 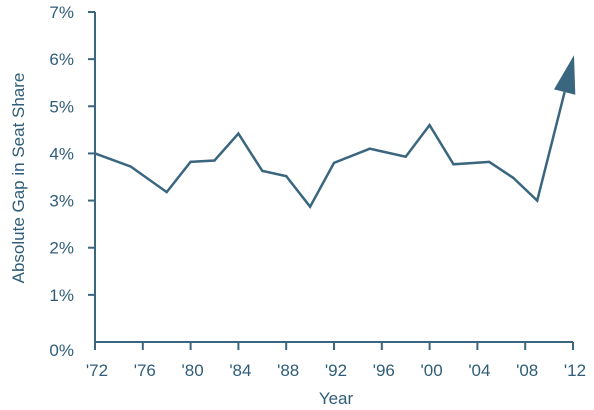 What do you see at coordinates (61, 248) in the screenshot?
I see `y-tick-label: 2%` at bounding box center [61, 248].